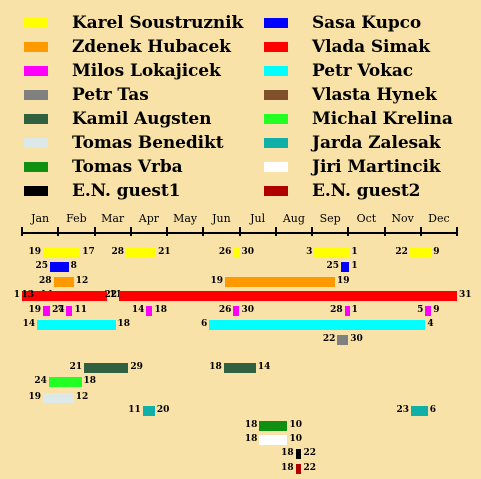 This screenshot has height=479, width=481. What do you see at coordinates (88, 252) in the screenshot?
I see `end-day-label: 17` at bounding box center [88, 252].